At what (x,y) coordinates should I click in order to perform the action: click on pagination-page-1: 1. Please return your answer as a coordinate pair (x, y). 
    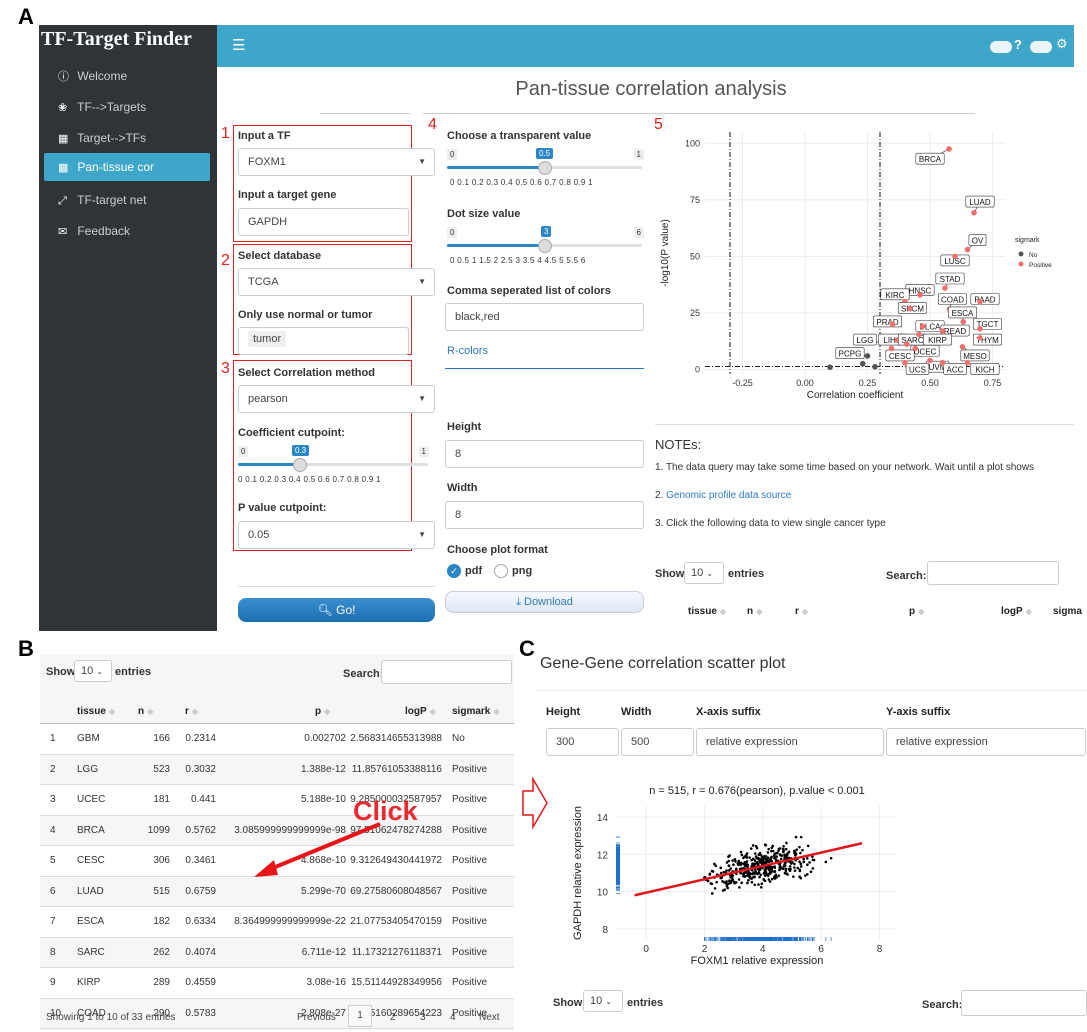
    Looking at the image, I should click on (360, 1016).